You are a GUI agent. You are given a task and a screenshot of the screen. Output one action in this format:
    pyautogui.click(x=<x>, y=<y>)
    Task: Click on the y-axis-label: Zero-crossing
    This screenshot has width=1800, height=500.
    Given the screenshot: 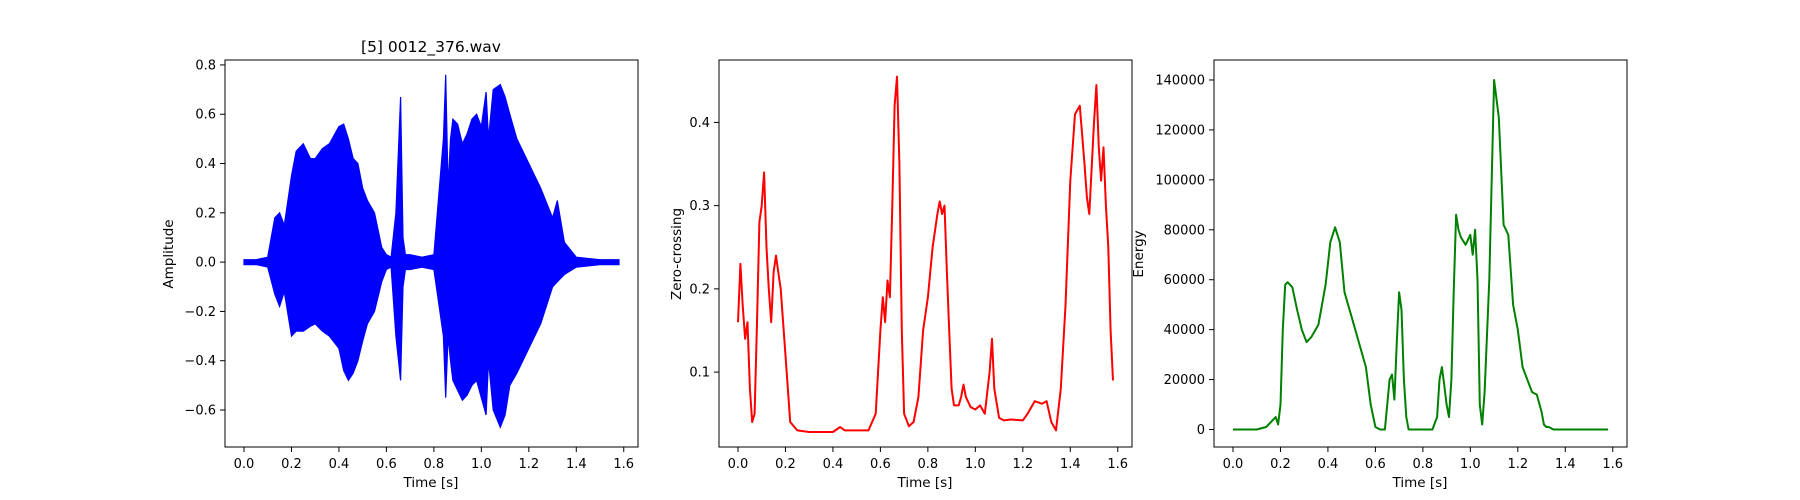 What is the action you would take?
    pyautogui.click(x=677, y=254)
    